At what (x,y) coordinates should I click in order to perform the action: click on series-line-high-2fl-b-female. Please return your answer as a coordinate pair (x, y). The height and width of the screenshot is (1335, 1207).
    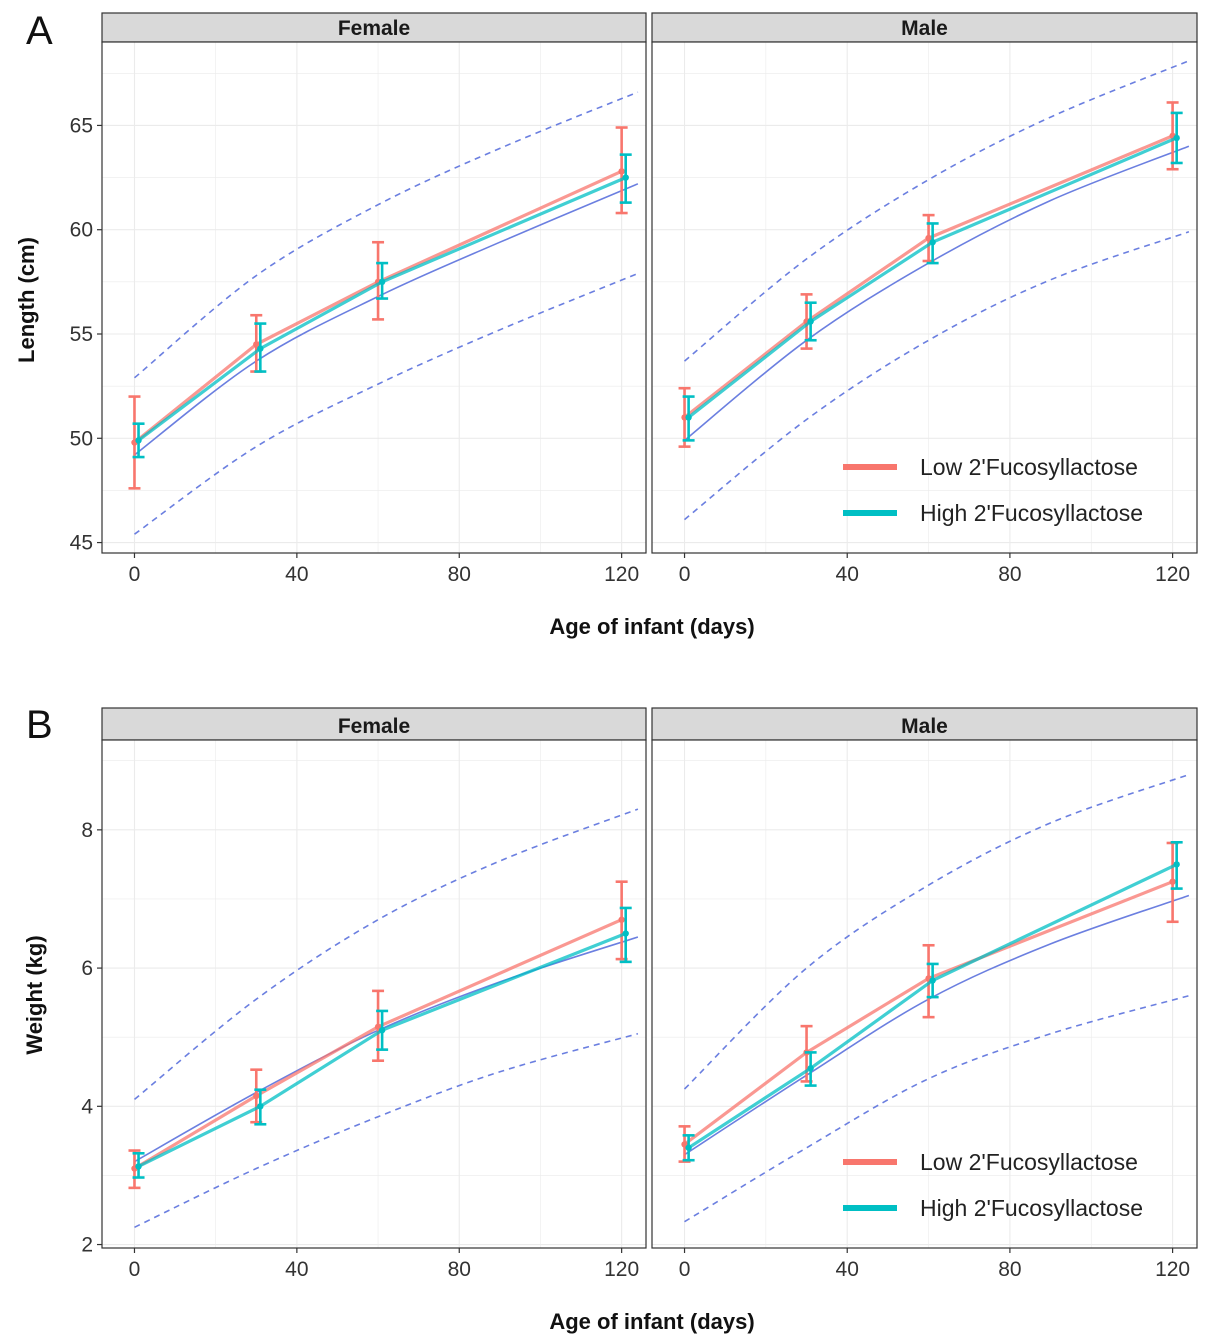
    Looking at the image, I should click on (382, 1050).